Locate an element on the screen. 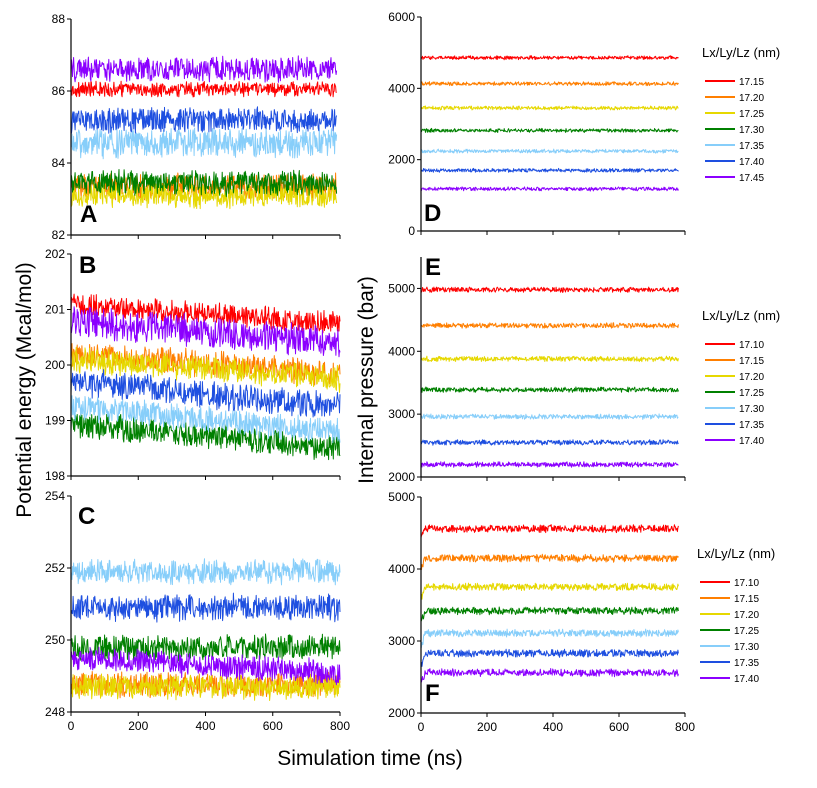 This screenshot has width=817, height=788. panel-b: 198 199 200 201 202 B is located at coordinates (193, 365).